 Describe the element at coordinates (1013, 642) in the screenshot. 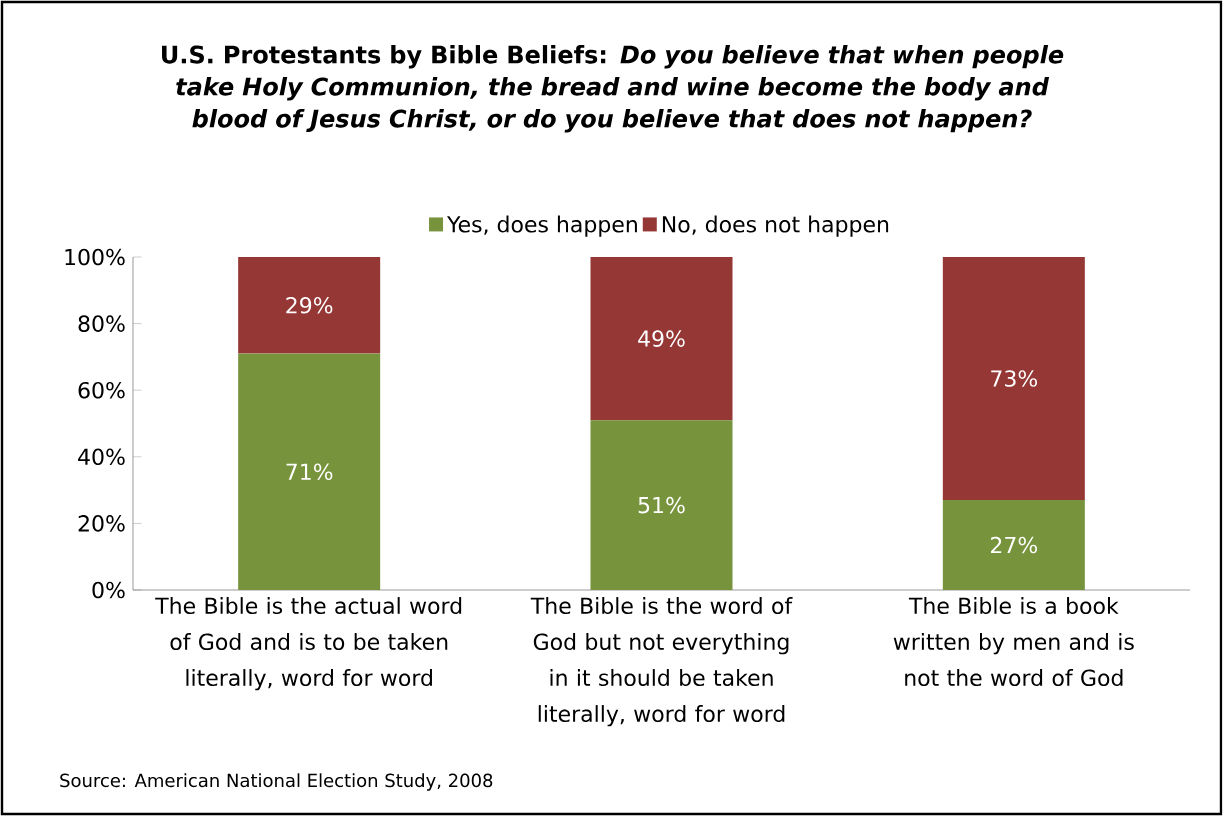

I see `x-tick-label: The Bible is a book written by men and is not the word of God` at that location.